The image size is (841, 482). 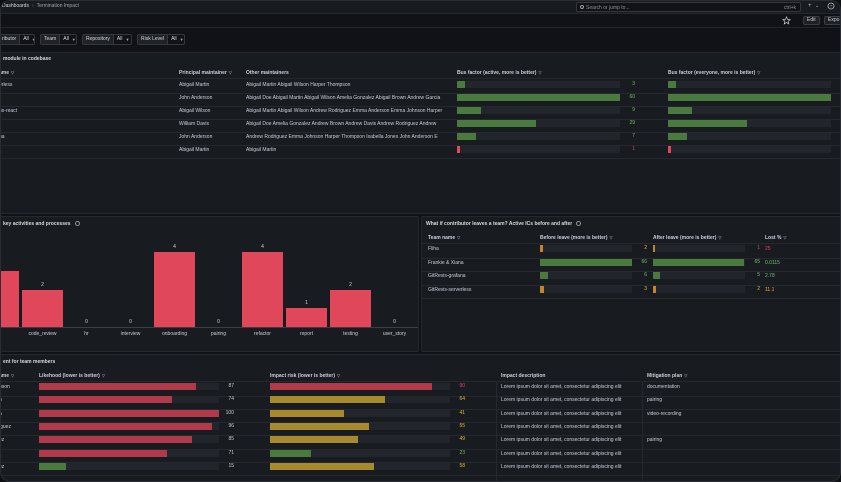 I want to click on column-header-label: Bus factor (everyone, more is better), so click(x=712, y=73).